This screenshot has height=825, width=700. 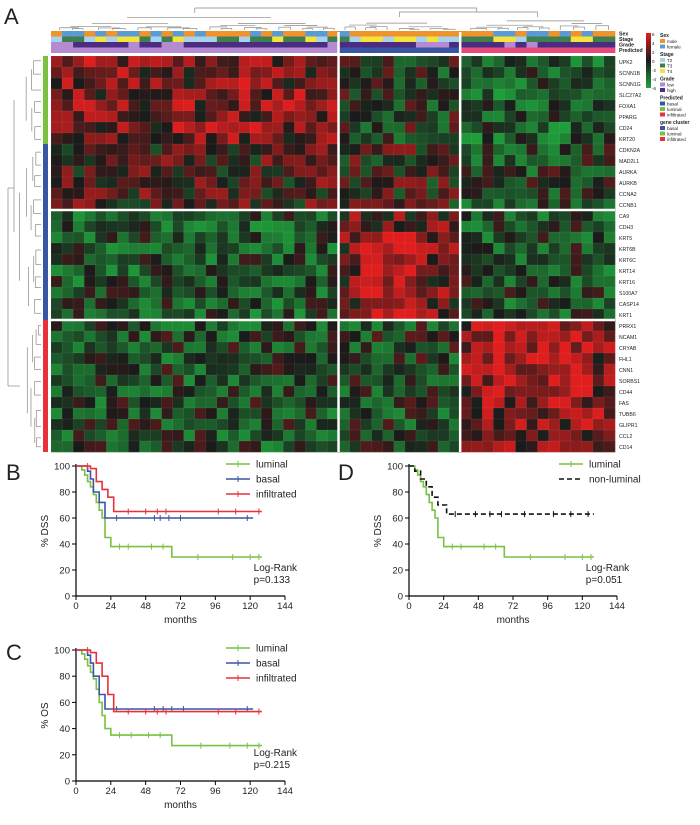 I want to click on gene-label: CCNA2, so click(x=628, y=195).